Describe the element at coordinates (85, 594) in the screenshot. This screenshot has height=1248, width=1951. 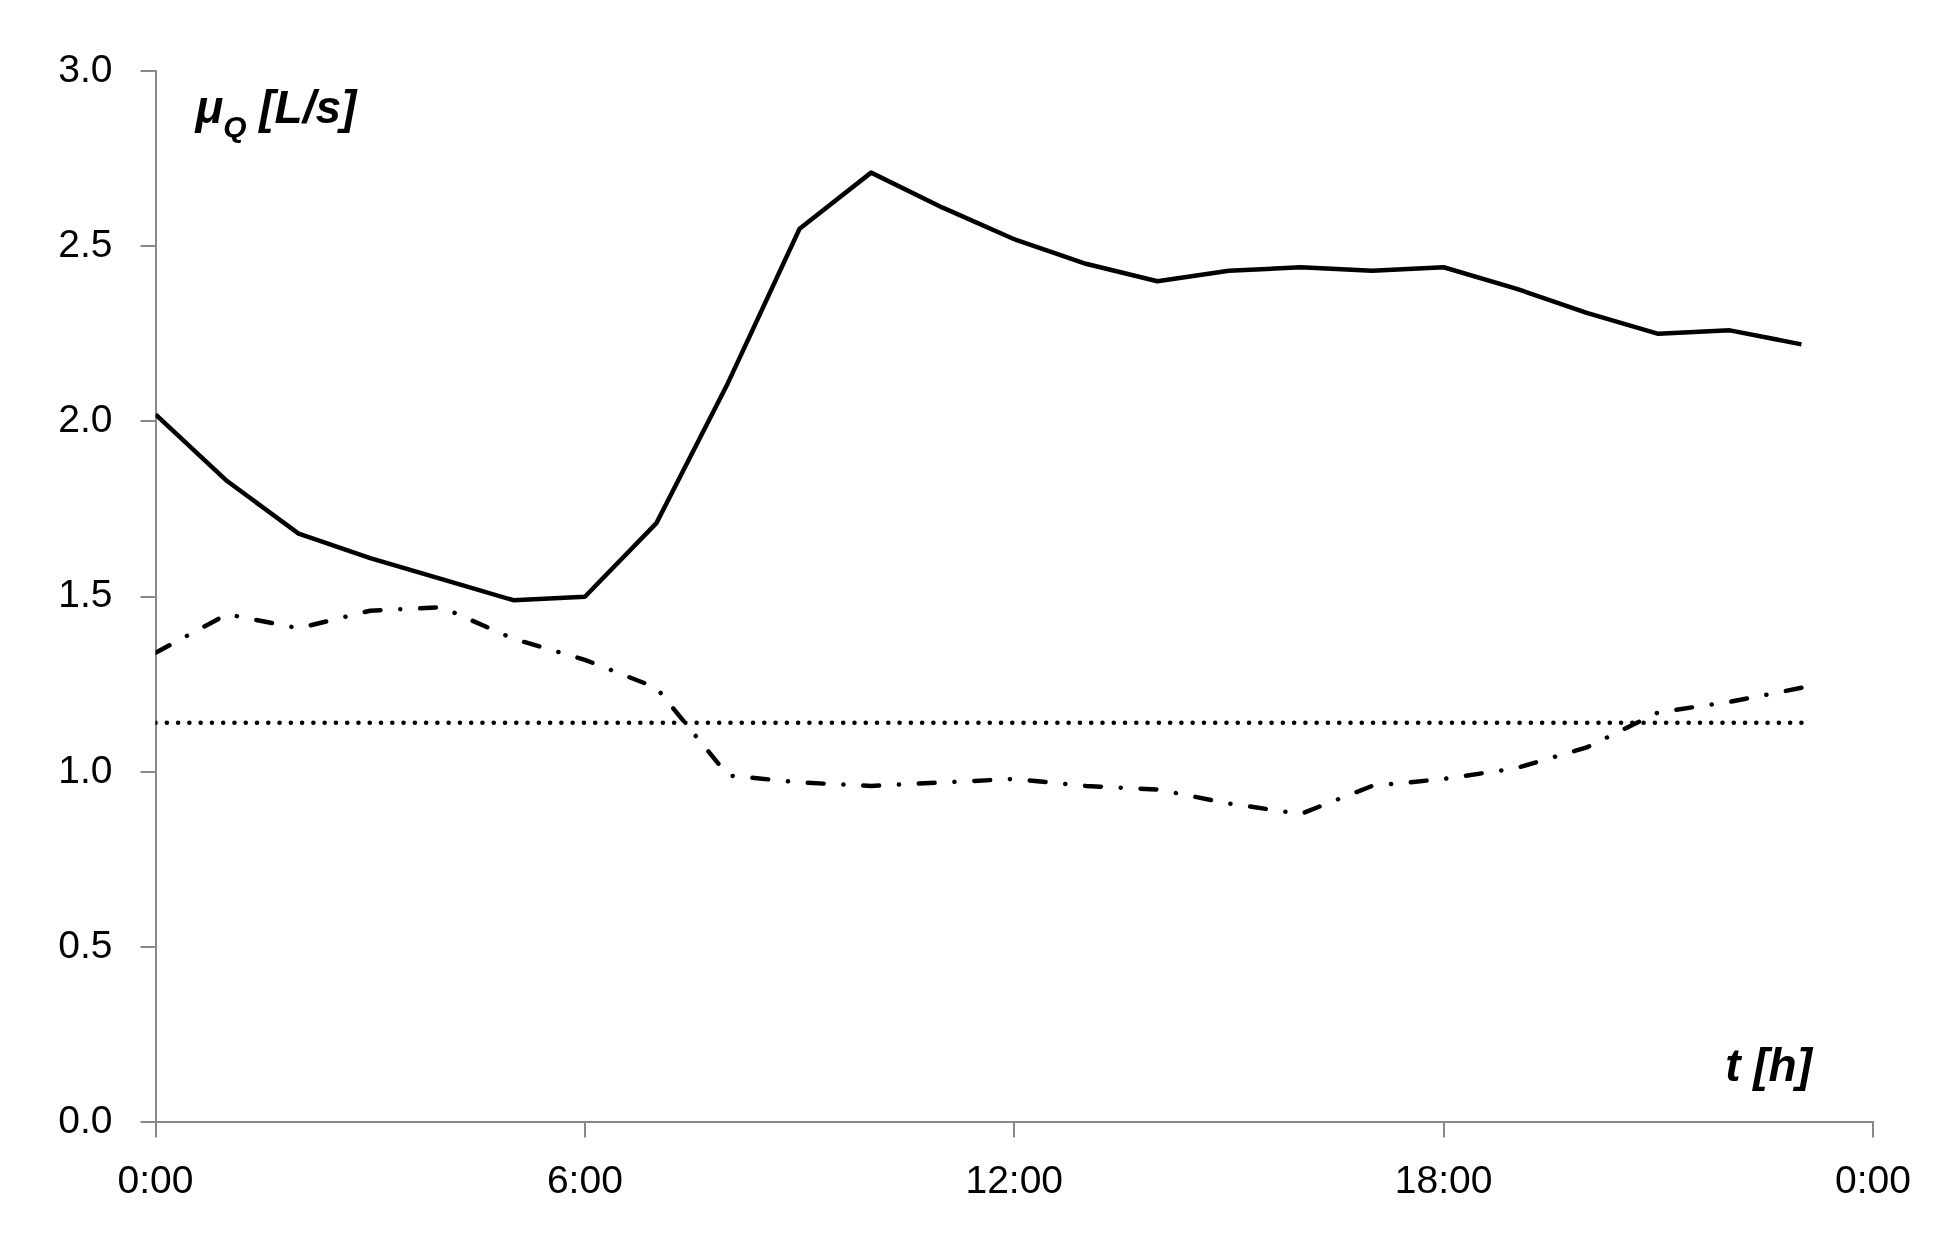
I see `y-tick-label: 1.5` at that location.